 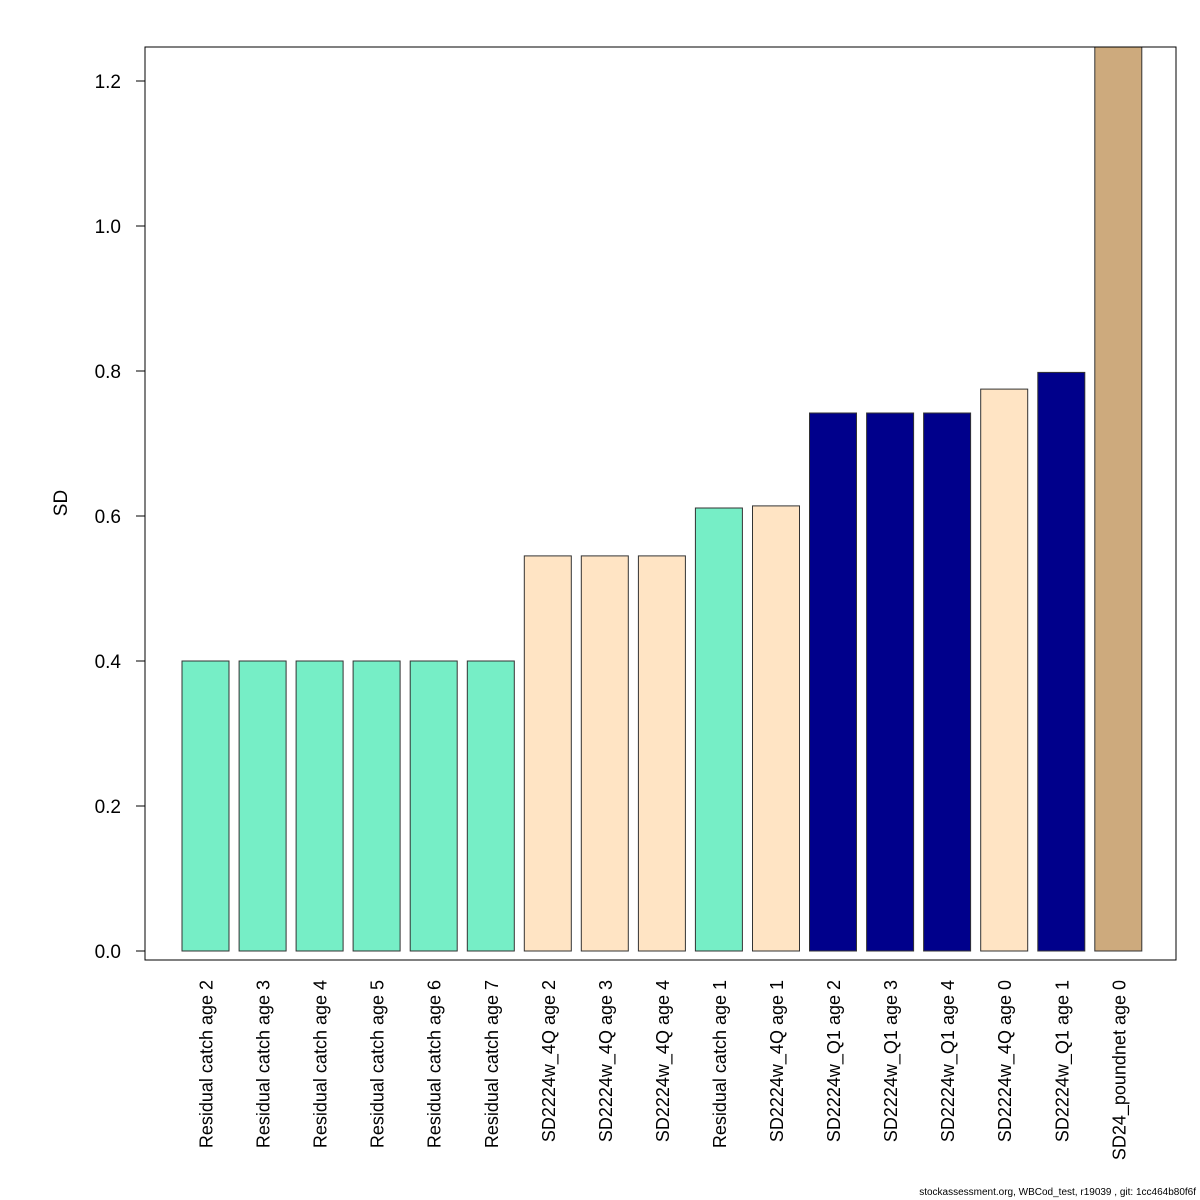 What do you see at coordinates (378, 1064) in the screenshot?
I see `x-tick-label: Residual catch age 5` at bounding box center [378, 1064].